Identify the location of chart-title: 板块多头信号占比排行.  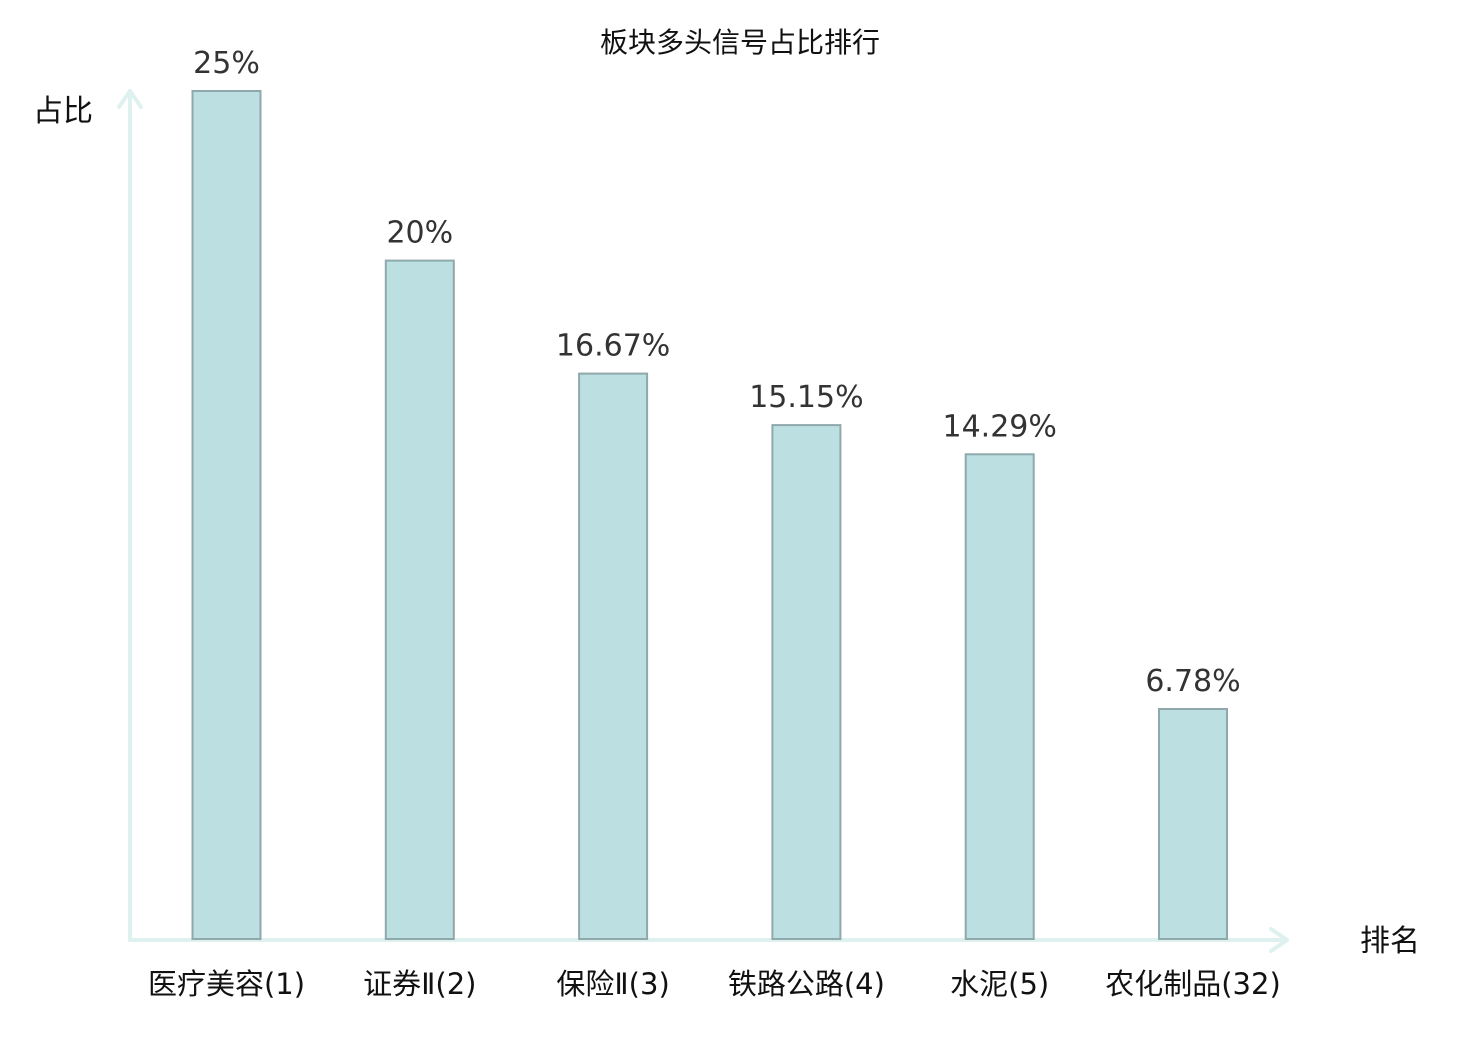
(740, 42).